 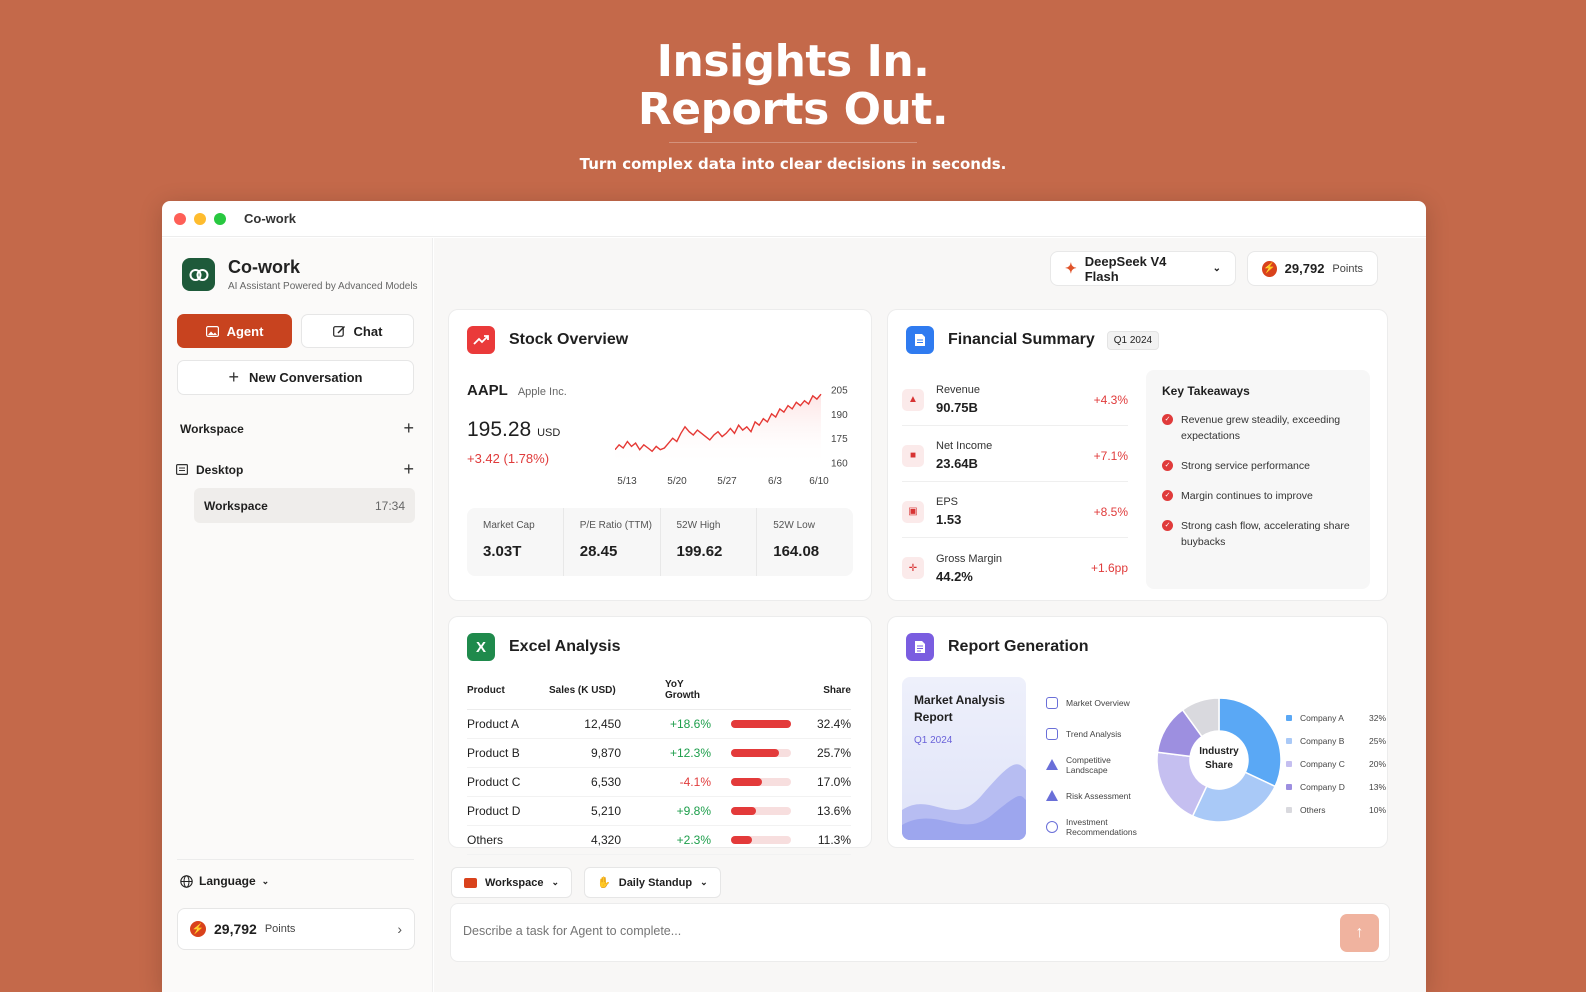 I want to click on cell-sales: 6,530, so click(x=585, y=782).